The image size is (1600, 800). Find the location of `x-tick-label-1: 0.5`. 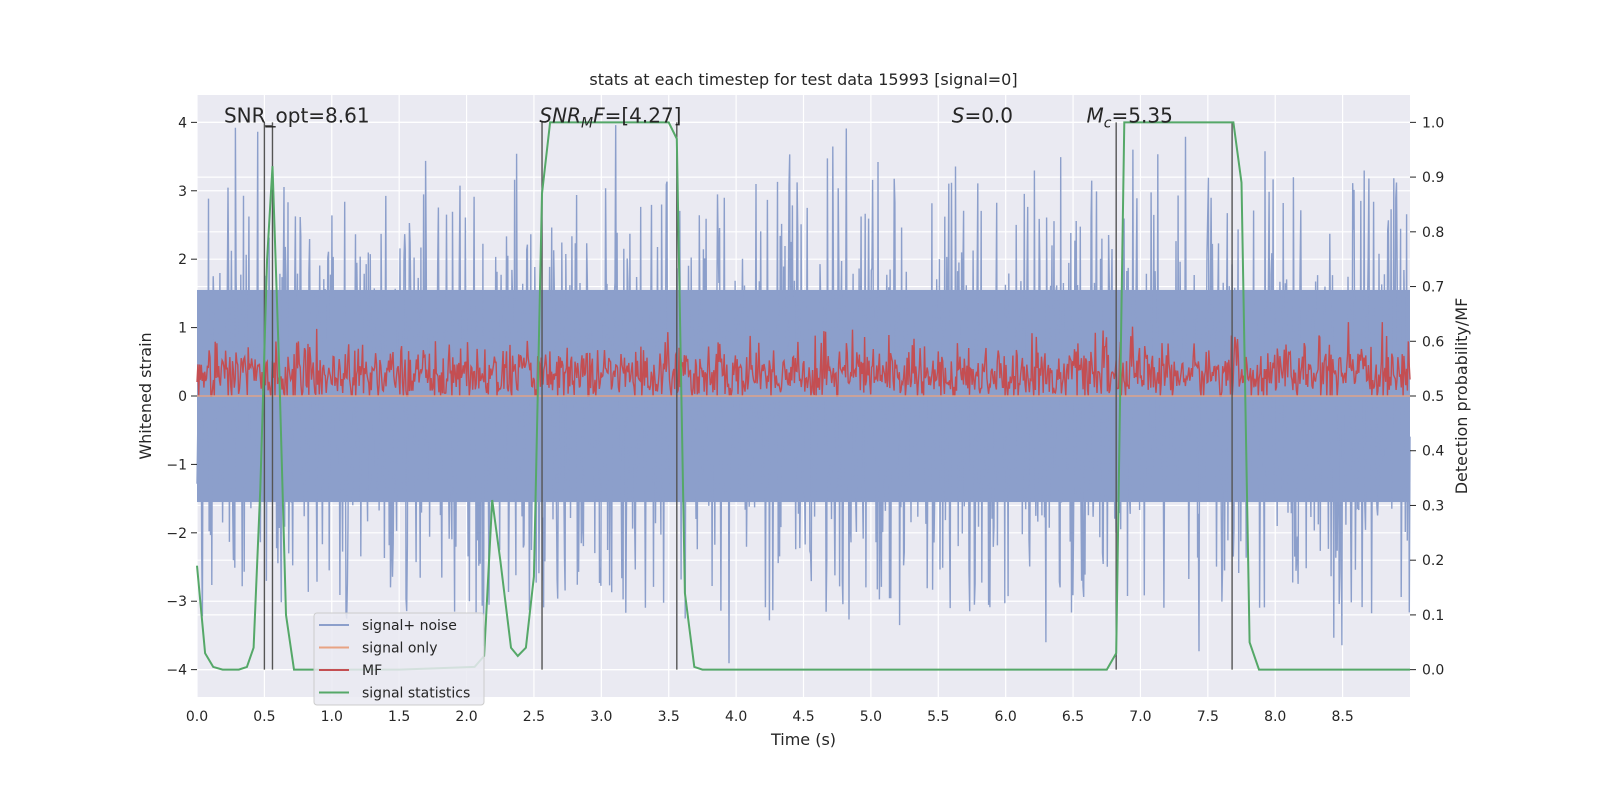

x-tick-label-1: 0.5 is located at coordinates (264, 717).